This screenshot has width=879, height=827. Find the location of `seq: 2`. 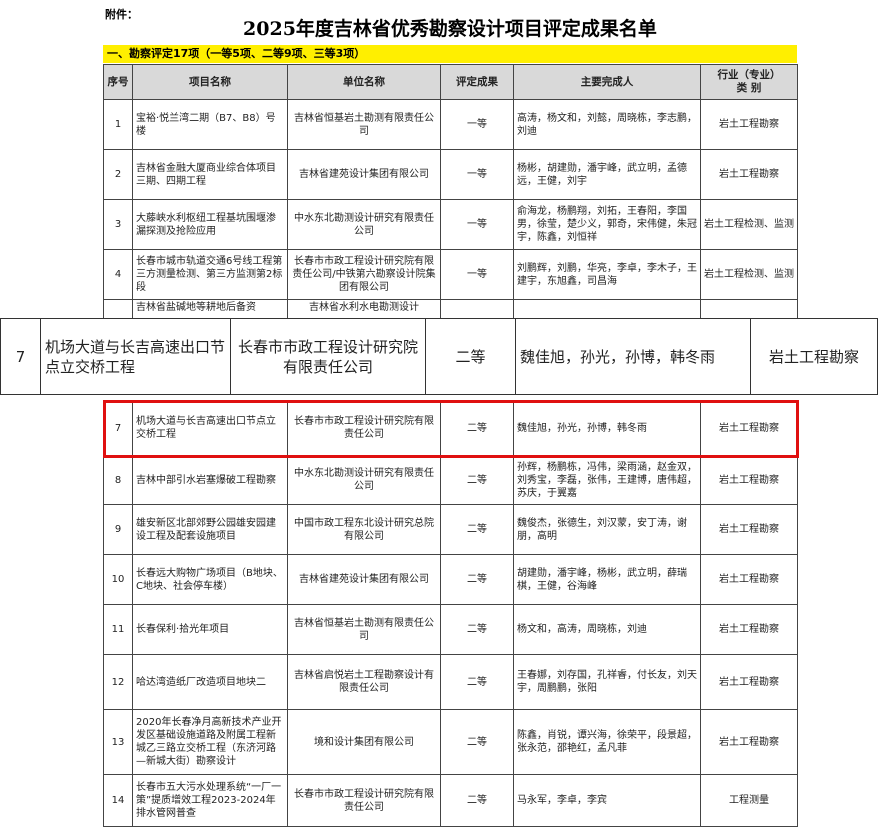

seq: 2 is located at coordinates (118, 174).